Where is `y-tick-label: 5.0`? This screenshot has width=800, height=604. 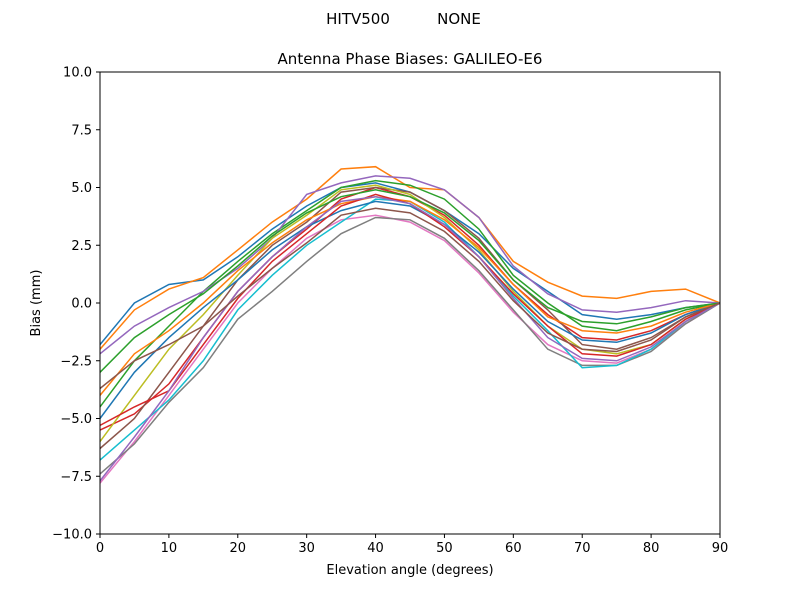 y-tick-label: 5.0 is located at coordinates (81, 188).